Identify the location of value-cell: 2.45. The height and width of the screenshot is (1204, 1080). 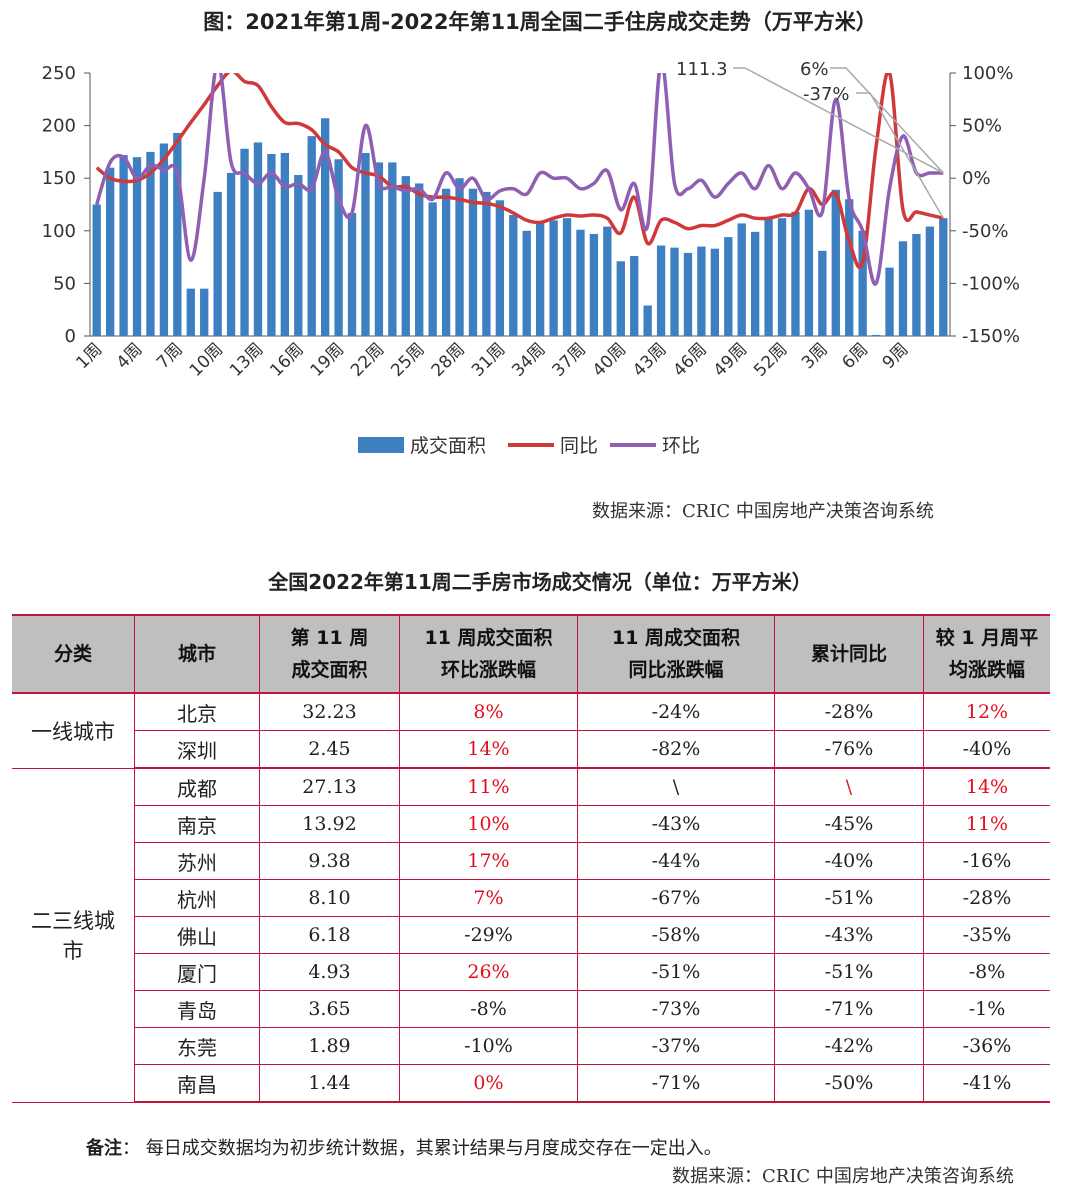
(329, 749).